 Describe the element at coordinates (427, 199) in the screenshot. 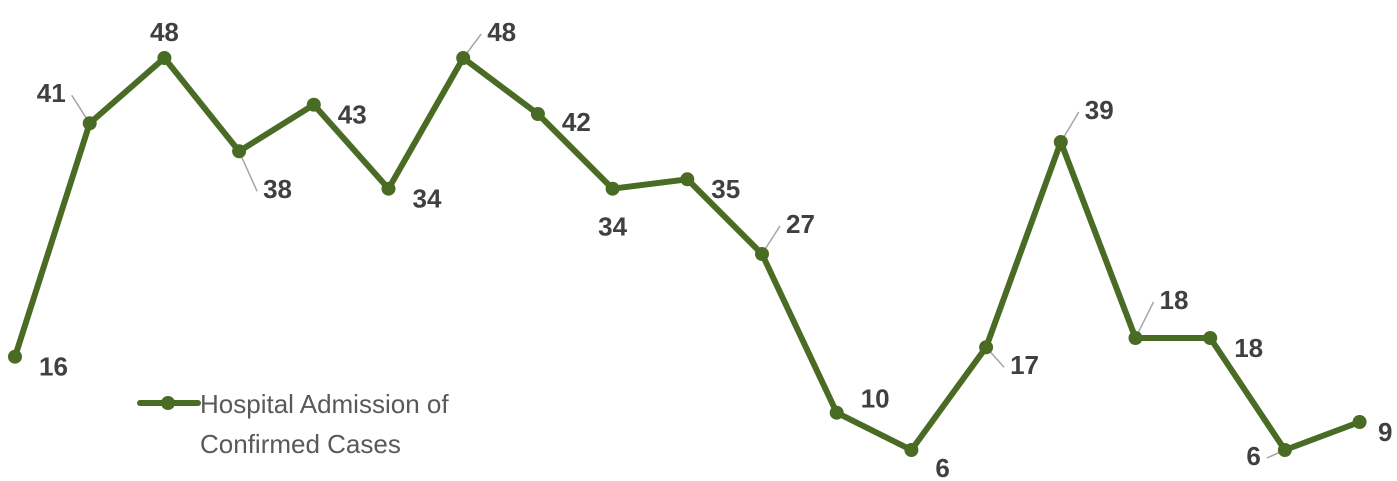

I see `data-label-6: 34` at that location.